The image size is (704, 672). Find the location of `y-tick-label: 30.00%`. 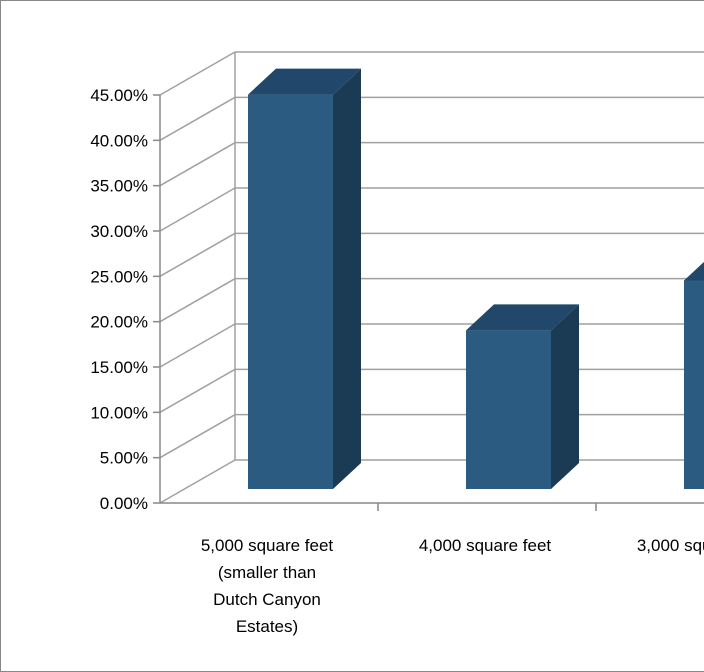

y-tick-label: 30.00% is located at coordinates (119, 231).